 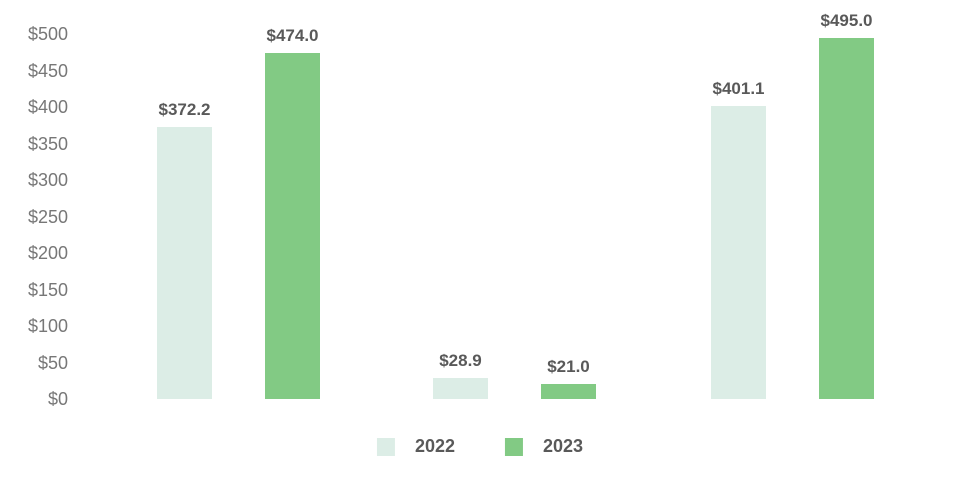 What do you see at coordinates (434, 446) in the screenshot?
I see `legend-label-2022: 2022` at bounding box center [434, 446].